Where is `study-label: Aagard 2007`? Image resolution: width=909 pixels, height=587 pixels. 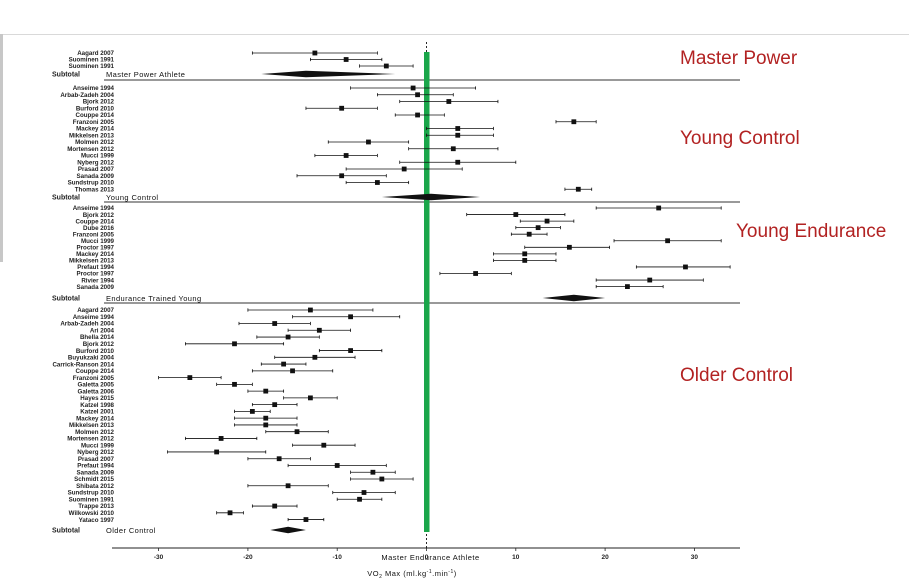
study-label: Aagard 2007 is located at coordinates (95, 53).